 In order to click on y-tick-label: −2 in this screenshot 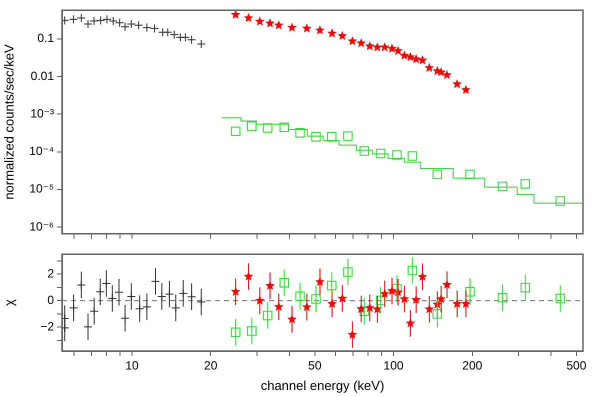, I will do `click(47, 326)`.